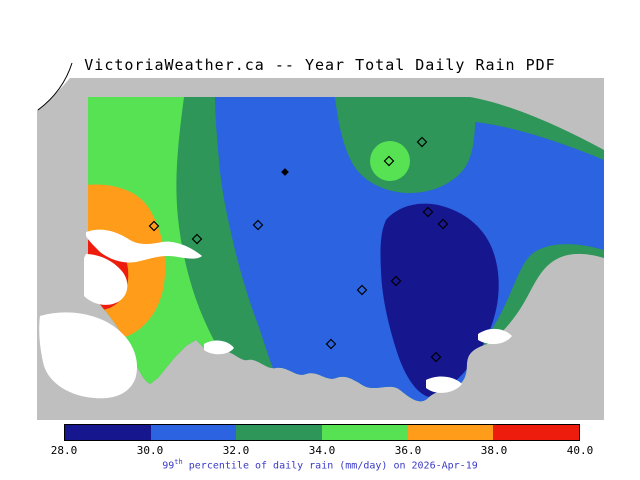  I want to click on water-inlet-southeast, so click(495, 336).